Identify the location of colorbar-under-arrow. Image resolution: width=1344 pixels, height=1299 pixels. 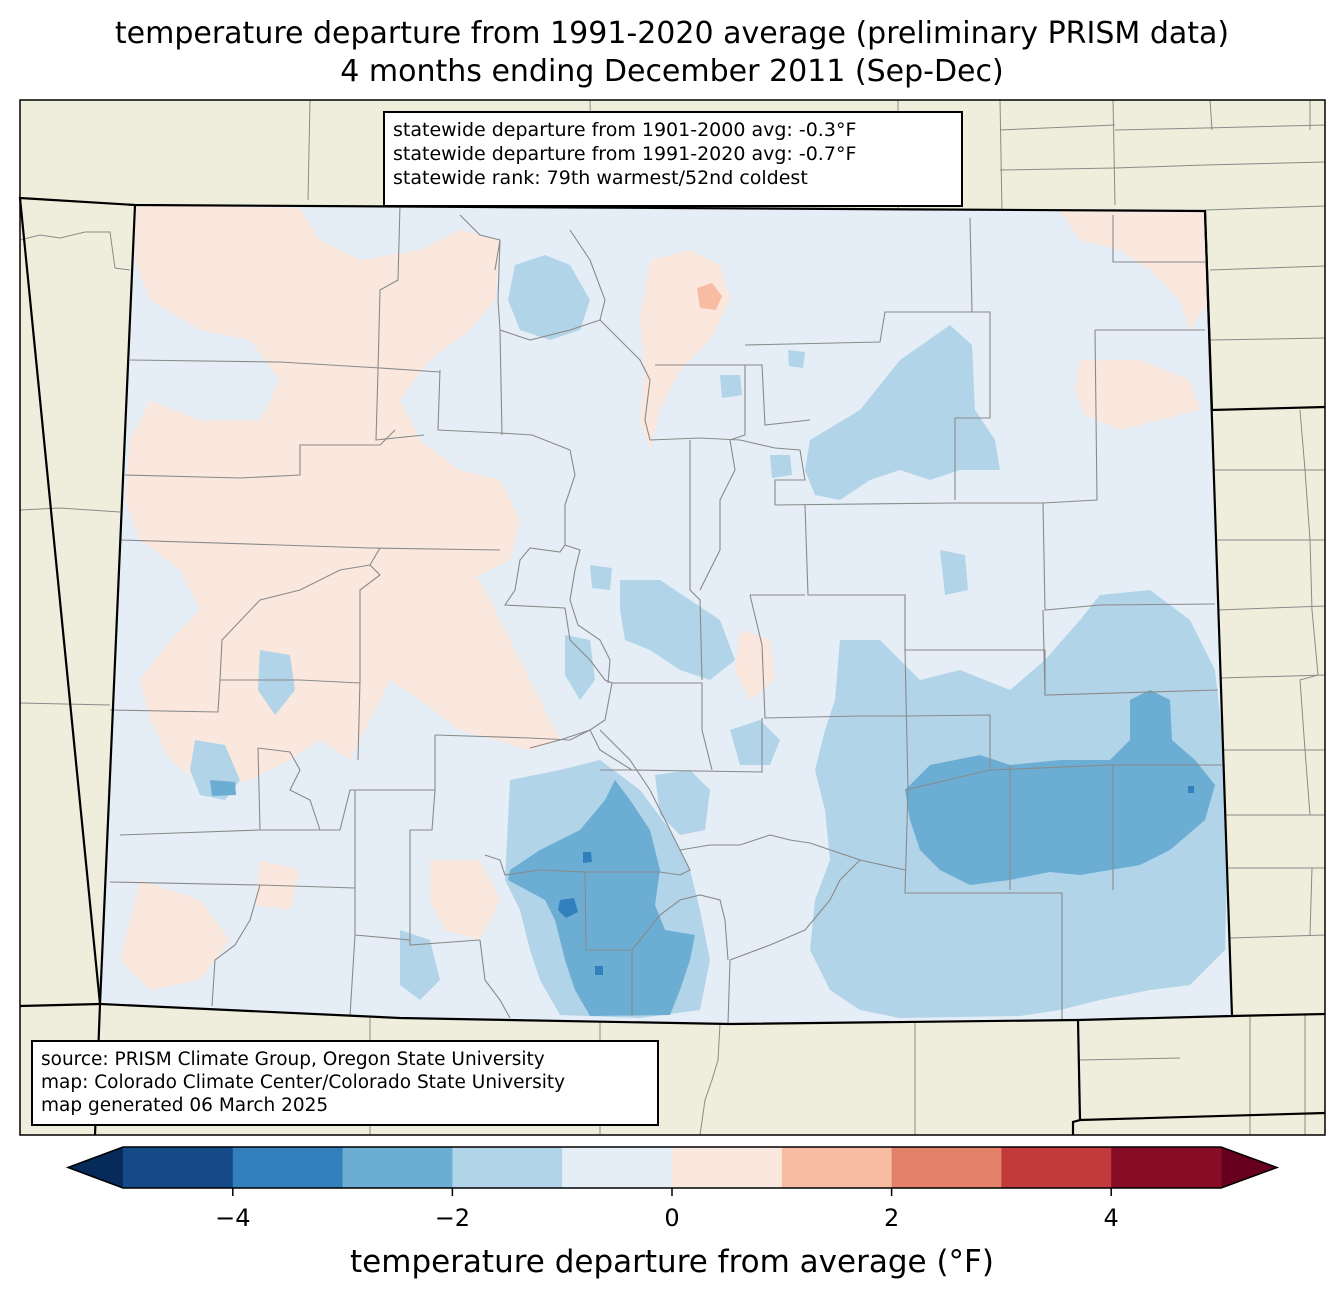
(95, 1167).